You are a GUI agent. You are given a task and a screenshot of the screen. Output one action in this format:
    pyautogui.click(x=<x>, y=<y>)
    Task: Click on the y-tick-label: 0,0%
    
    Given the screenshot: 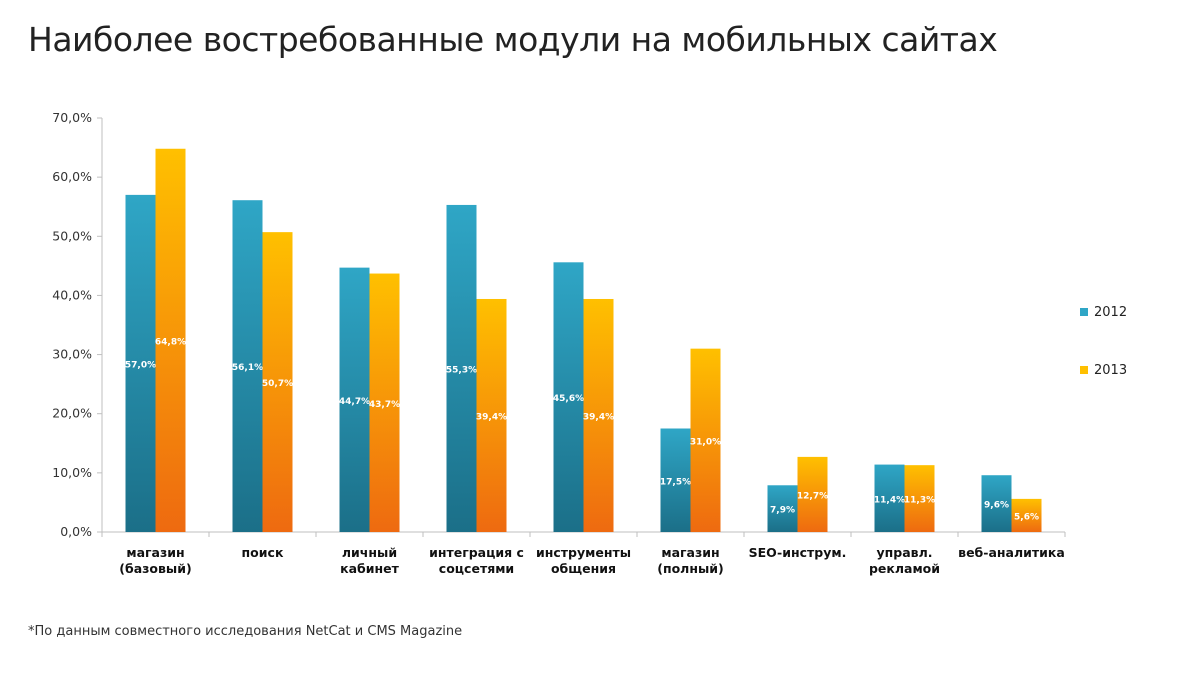 What is the action you would take?
    pyautogui.click(x=76, y=531)
    